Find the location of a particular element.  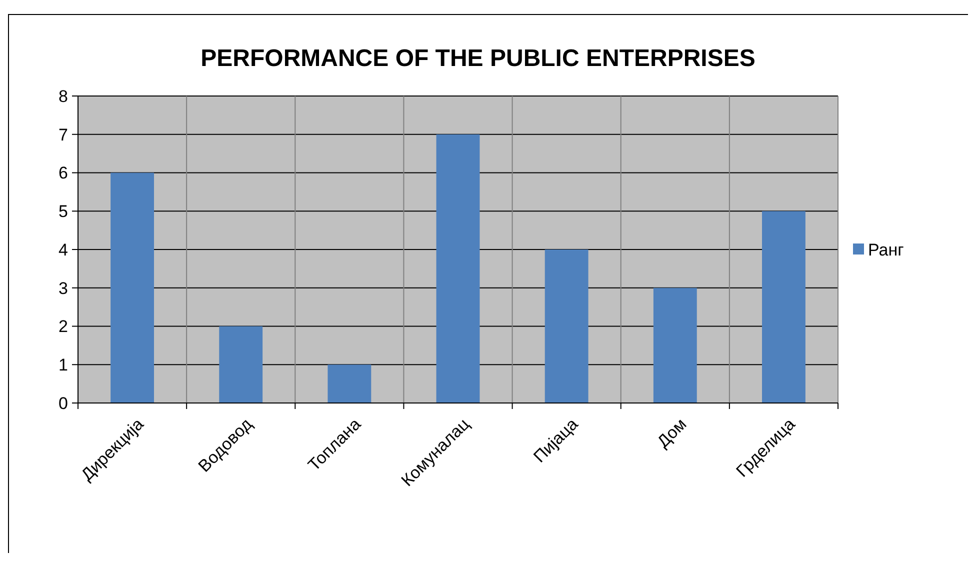

y-tick-label: 3 is located at coordinates (63, 288).